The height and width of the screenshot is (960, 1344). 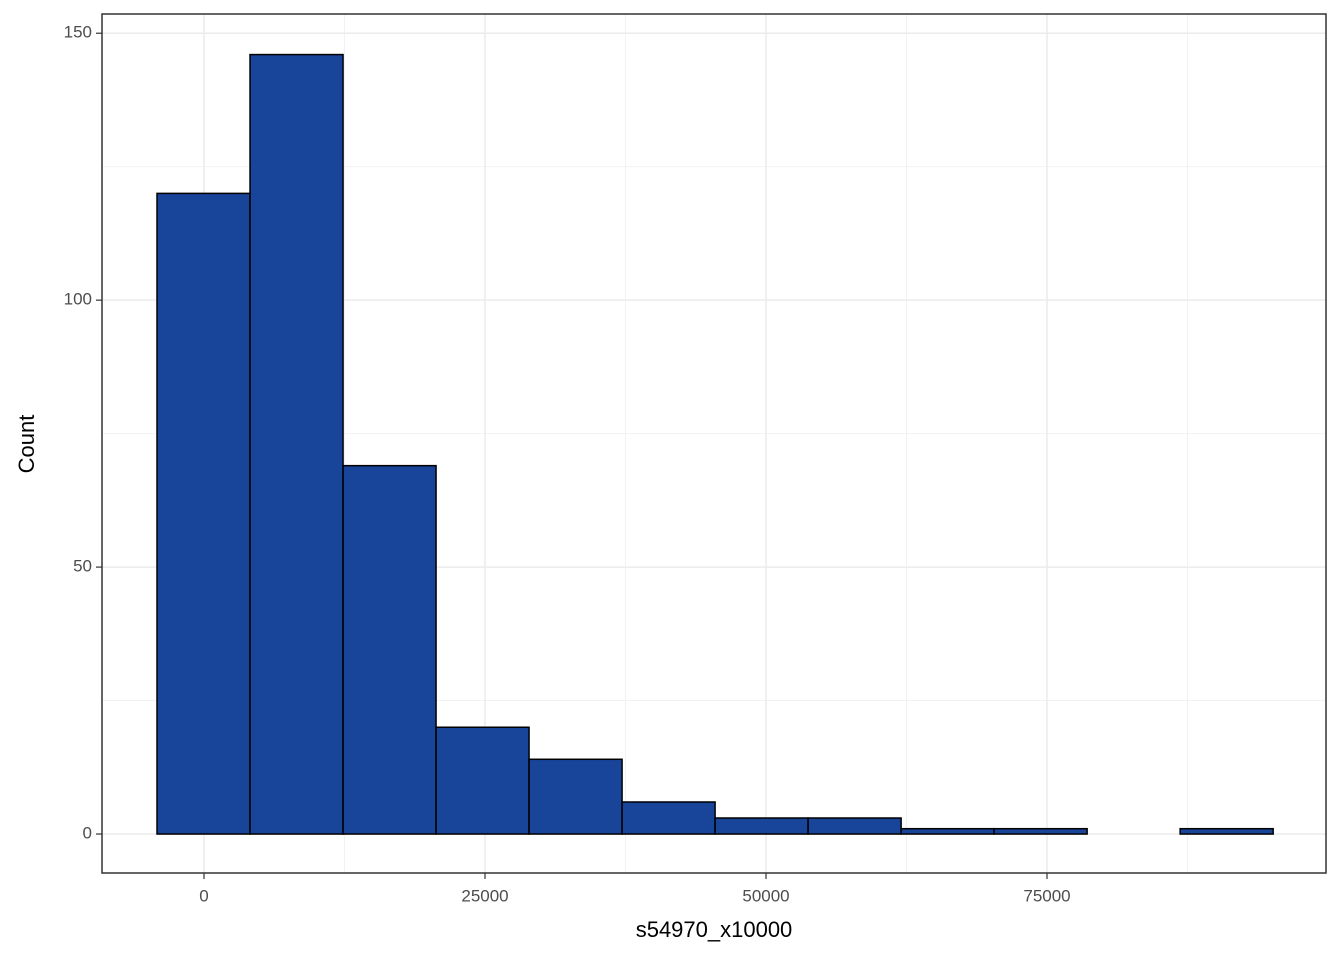 What do you see at coordinates (26, 444) in the screenshot?
I see `y-axis-title: Count` at bounding box center [26, 444].